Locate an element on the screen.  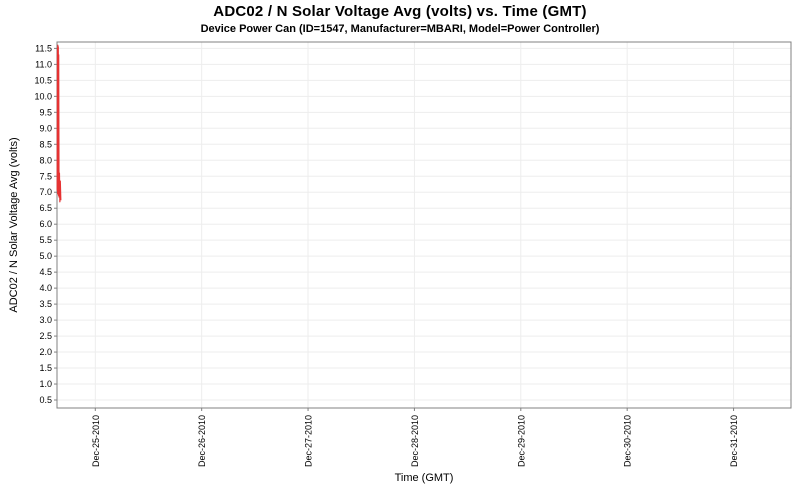
y-tick-label: 8.0 is located at coordinates (45, 160).